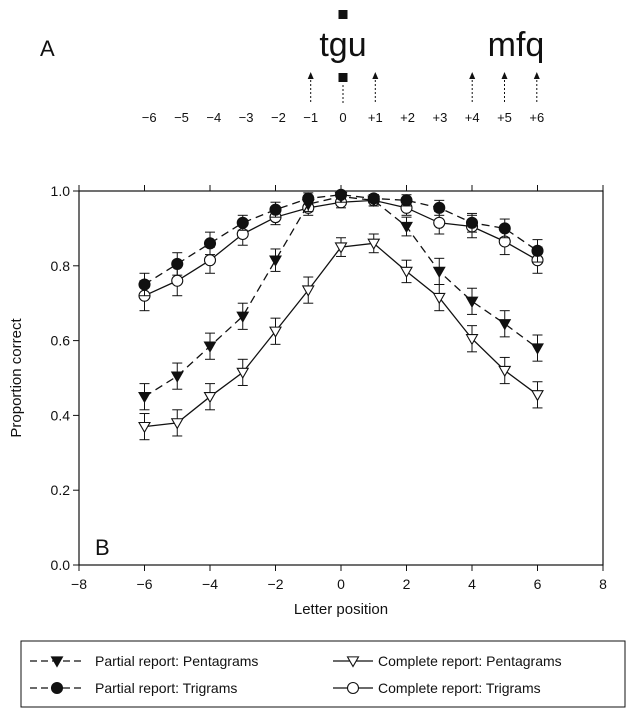  What do you see at coordinates (16, 378) in the screenshot?
I see `y-axis-label: Proportion correct` at bounding box center [16, 378].